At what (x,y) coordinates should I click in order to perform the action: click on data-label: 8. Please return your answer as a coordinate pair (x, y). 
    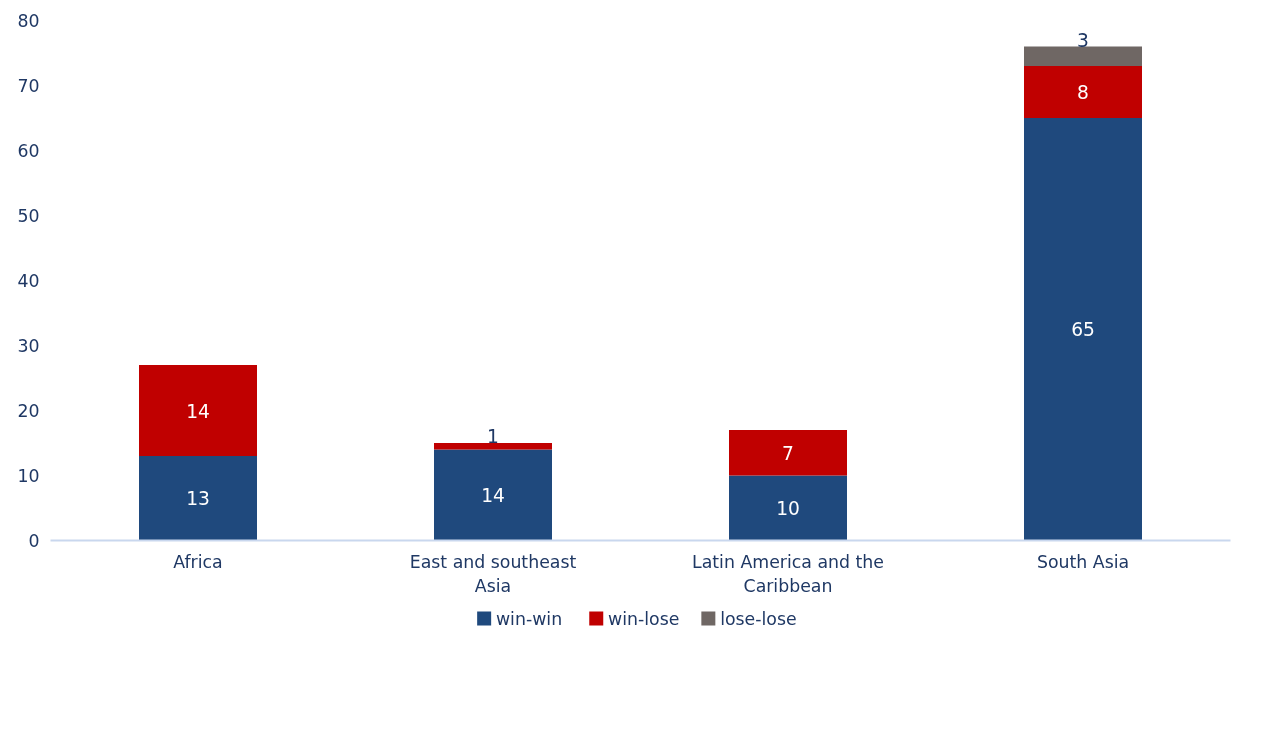
    Looking at the image, I should click on (1083, 92).